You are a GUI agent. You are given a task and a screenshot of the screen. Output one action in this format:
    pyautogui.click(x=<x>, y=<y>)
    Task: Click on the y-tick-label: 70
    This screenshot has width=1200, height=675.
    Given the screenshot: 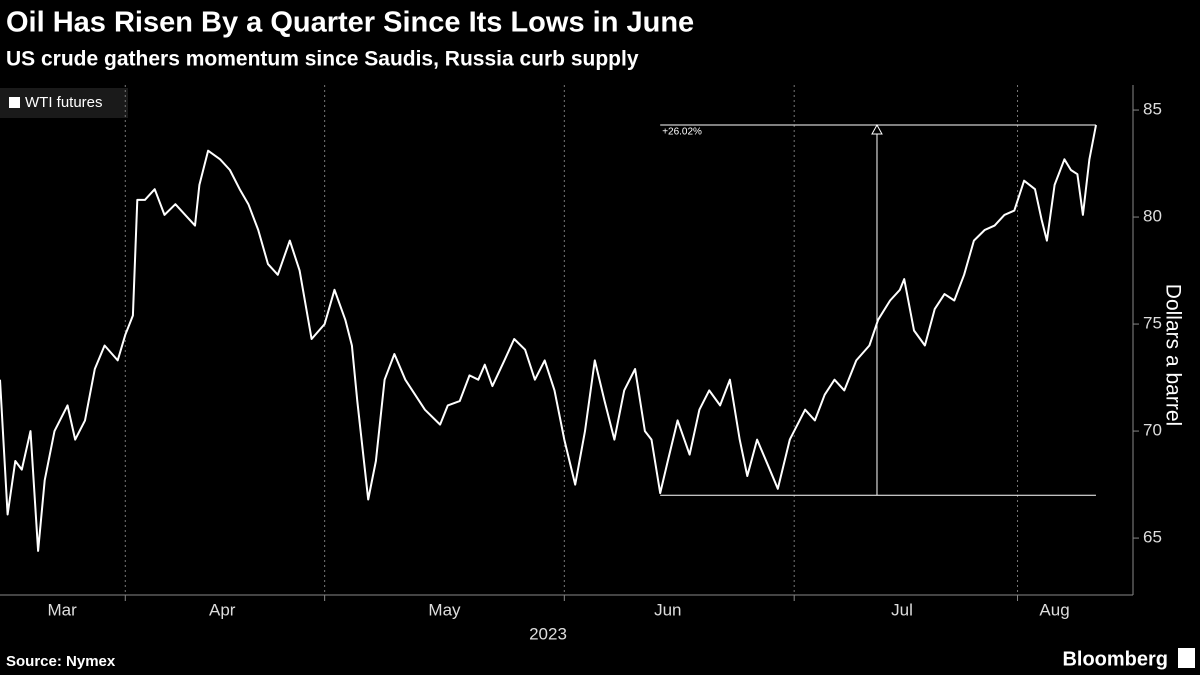 What is the action you would take?
    pyautogui.click(x=1152, y=430)
    